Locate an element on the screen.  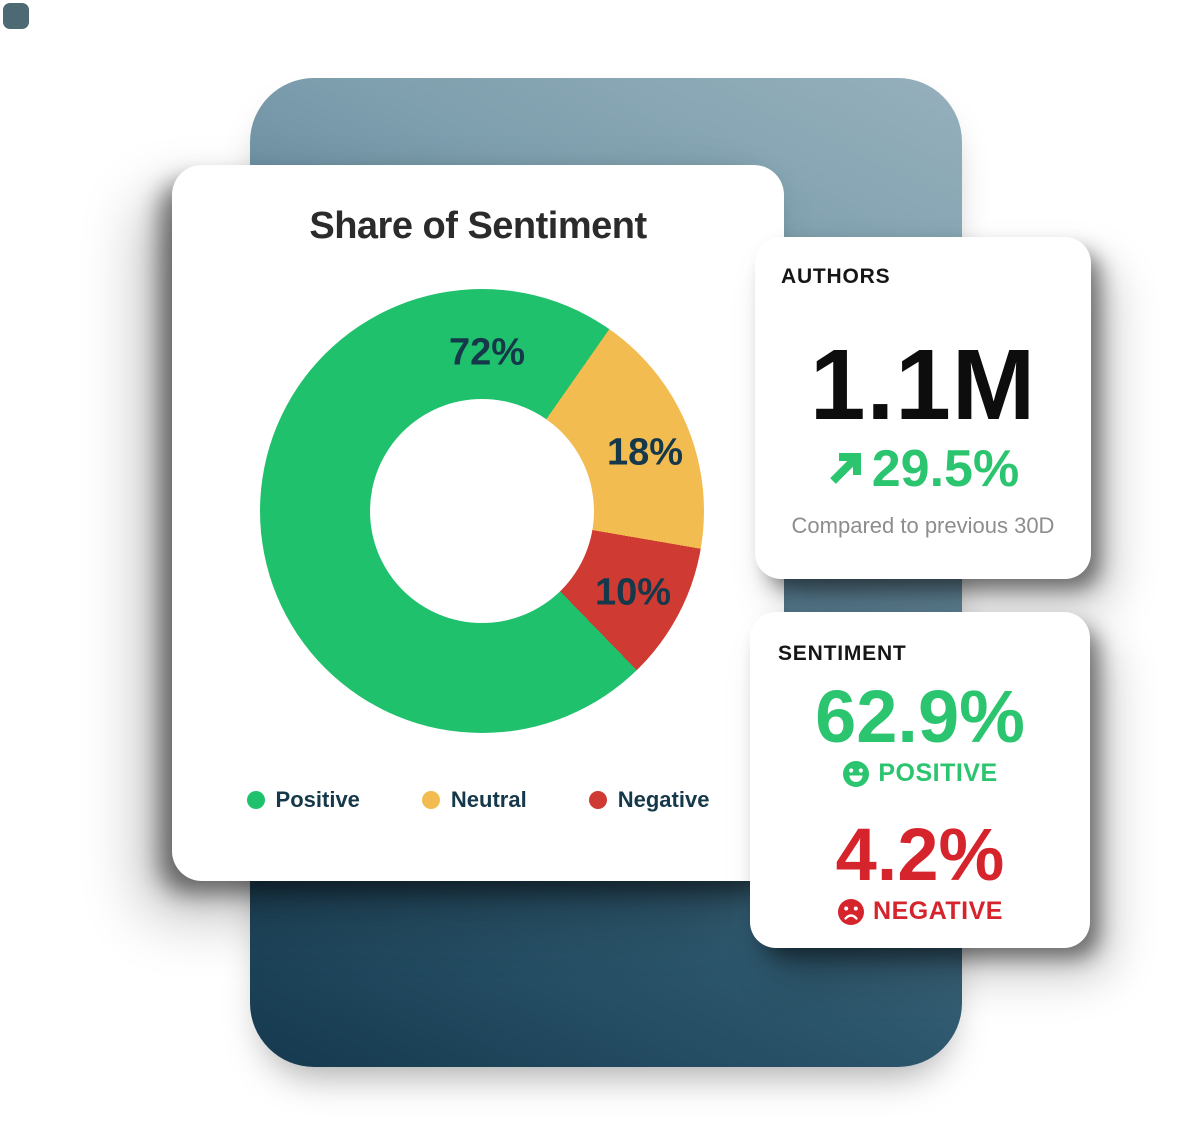
legend-item-positive: Positive is located at coordinates (303, 800).